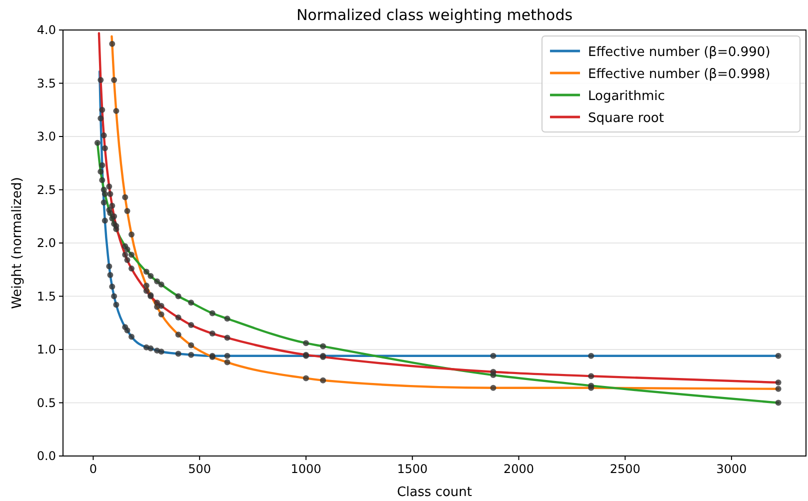 The image size is (808, 501). I want to click on y-tick-label: 3.5, so click(46, 83).